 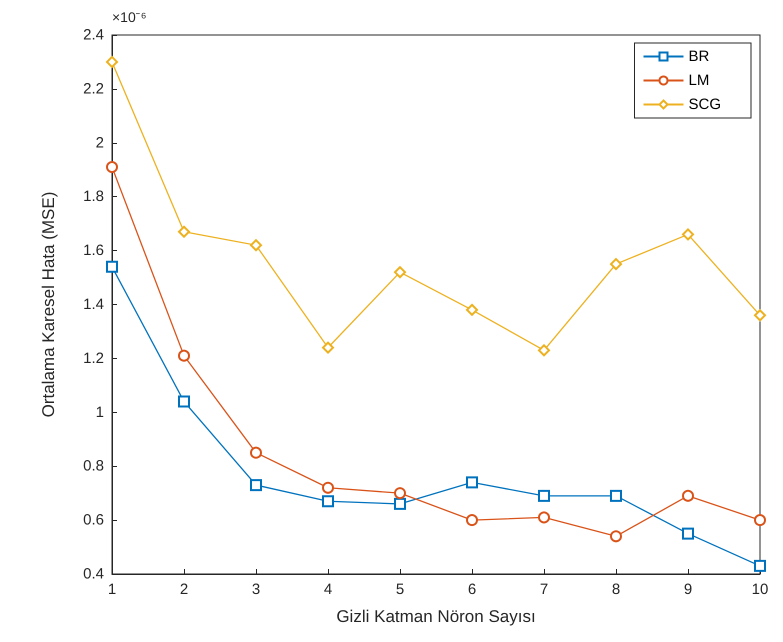 What do you see at coordinates (400, 589) in the screenshot?
I see `x-tick-label: 5` at bounding box center [400, 589].